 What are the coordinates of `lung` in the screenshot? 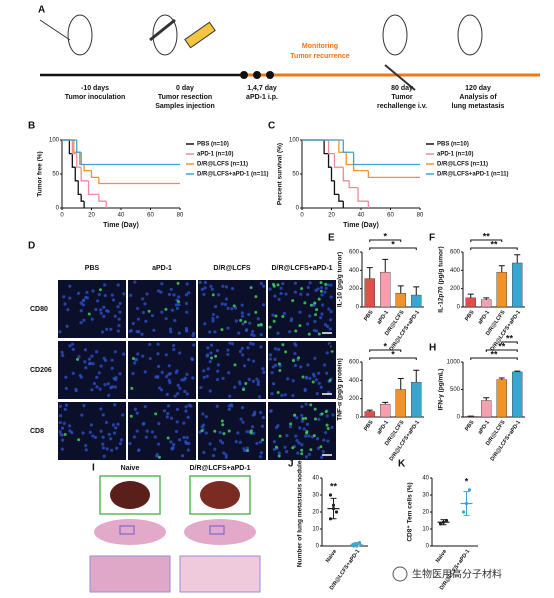 It's located at (130, 495).